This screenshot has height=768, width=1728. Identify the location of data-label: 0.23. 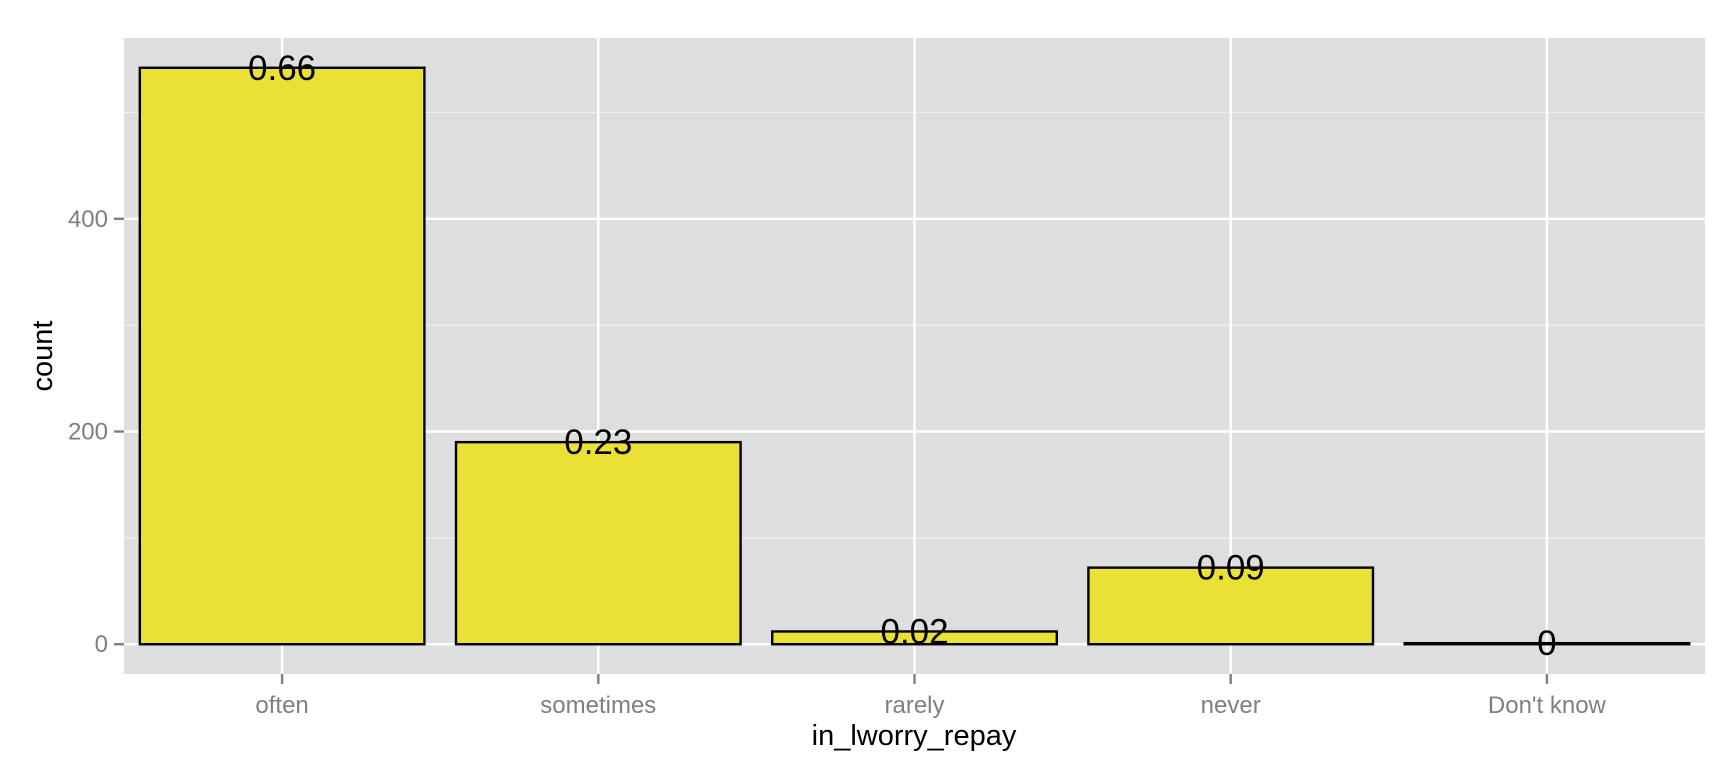
(598, 442).